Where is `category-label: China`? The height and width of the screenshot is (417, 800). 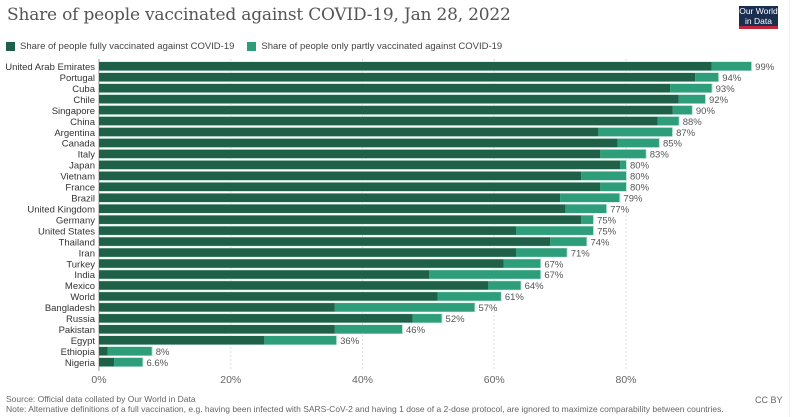
category-label: China is located at coordinates (83, 122).